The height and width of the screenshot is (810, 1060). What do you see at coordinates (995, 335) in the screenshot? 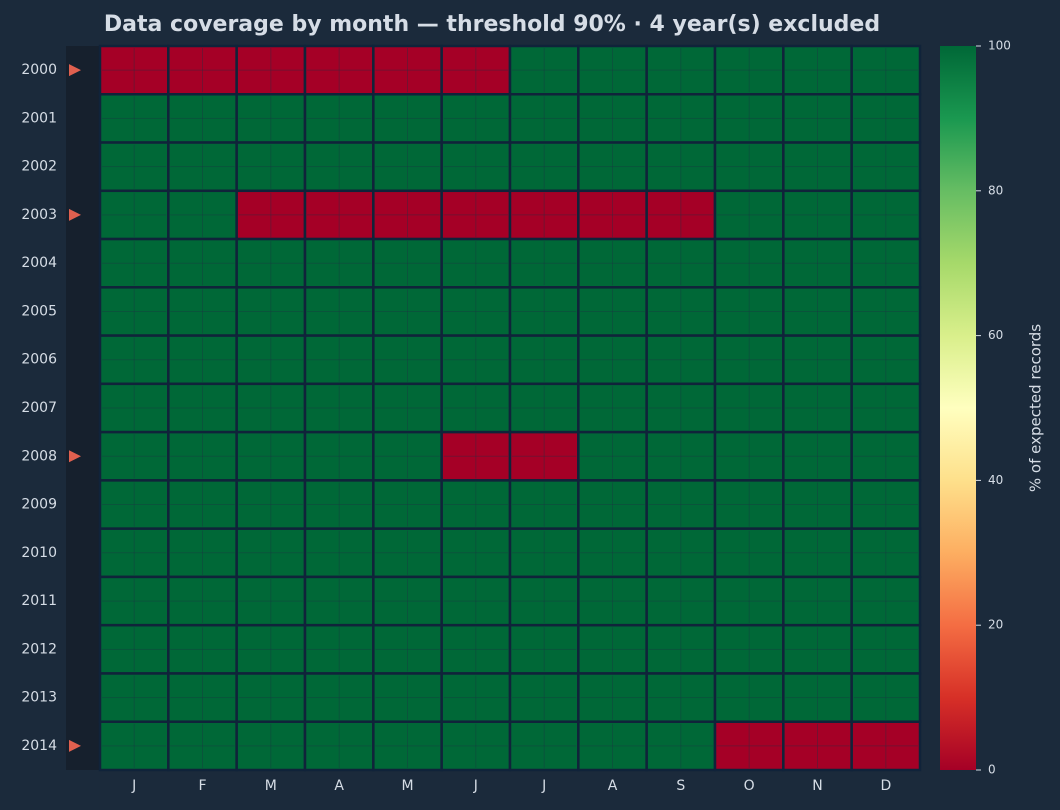
I see `colorbar-tick-label: 60` at bounding box center [995, 335].